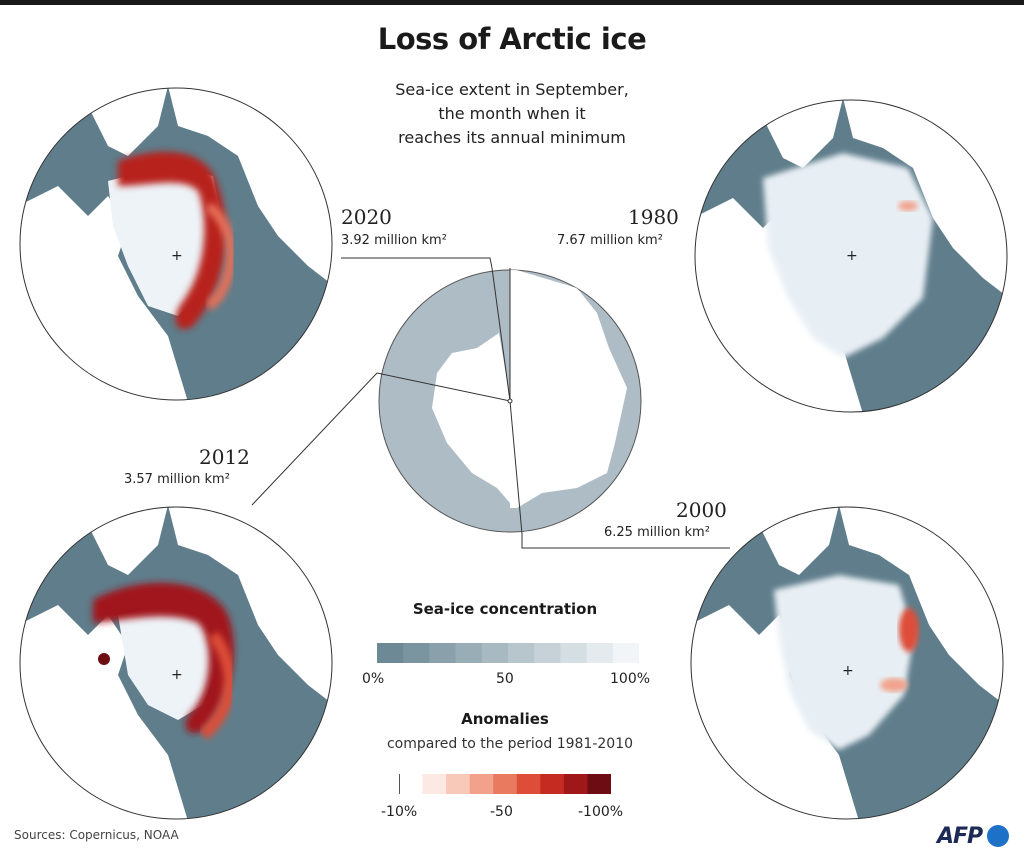  I want to click on afp-logo-text: AFP, so click(960, 836).